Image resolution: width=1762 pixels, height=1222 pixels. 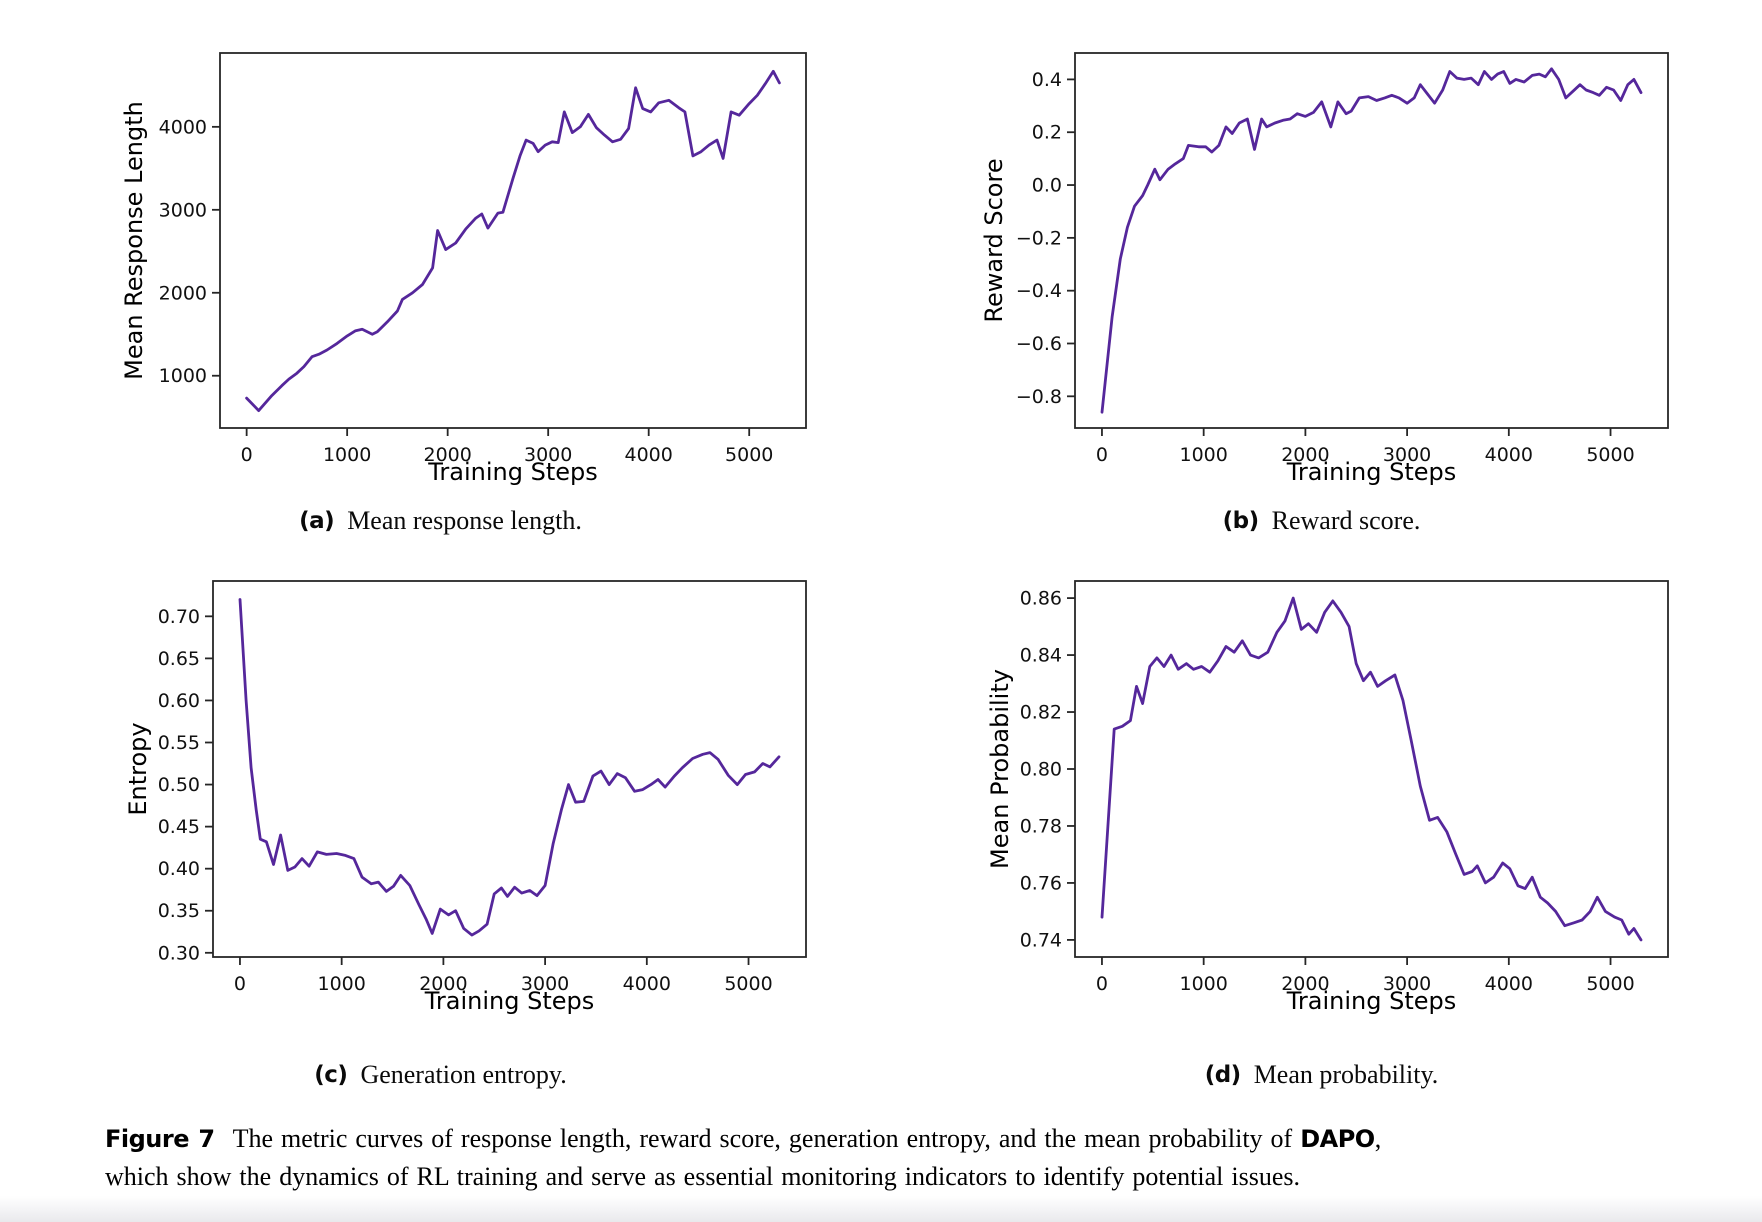 I want to click on svg-text: 0.76, so click(x=1041, y=883).